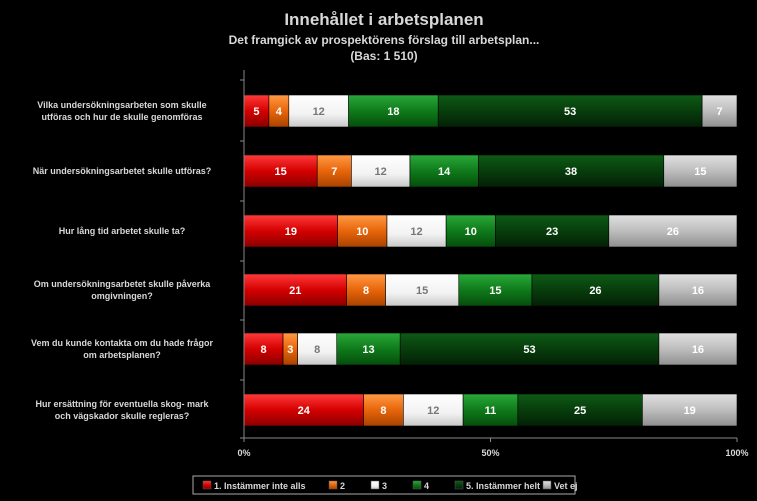 This screenshot has width=757, height=501. I want to click on data-label: 14, so click(444, 172).